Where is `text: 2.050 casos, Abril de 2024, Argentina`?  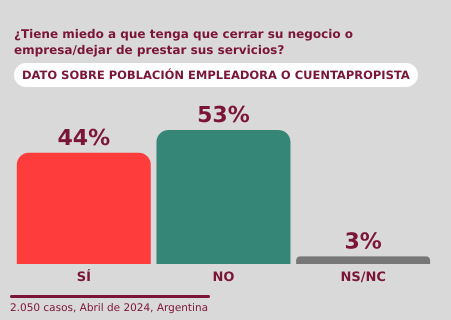
text: 2.050 casos, Abril de 2024, Argentina is located at coordinates (109, 308).